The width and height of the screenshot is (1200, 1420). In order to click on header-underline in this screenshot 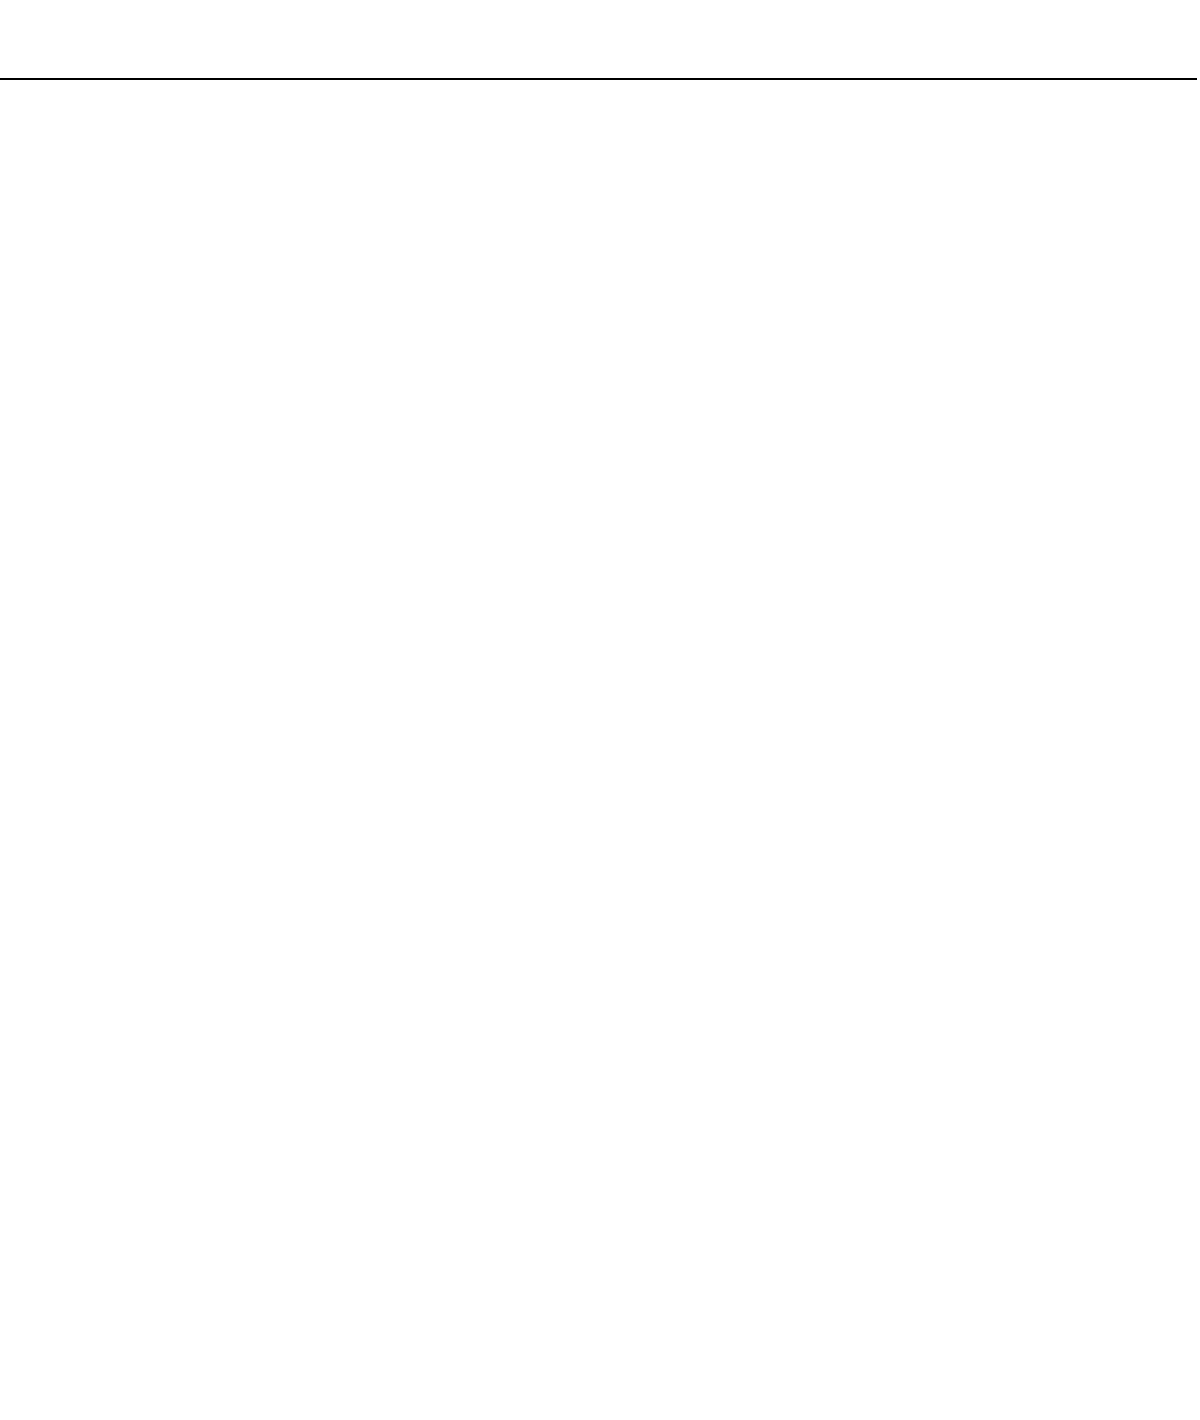, I will do `click(598, 79)`.